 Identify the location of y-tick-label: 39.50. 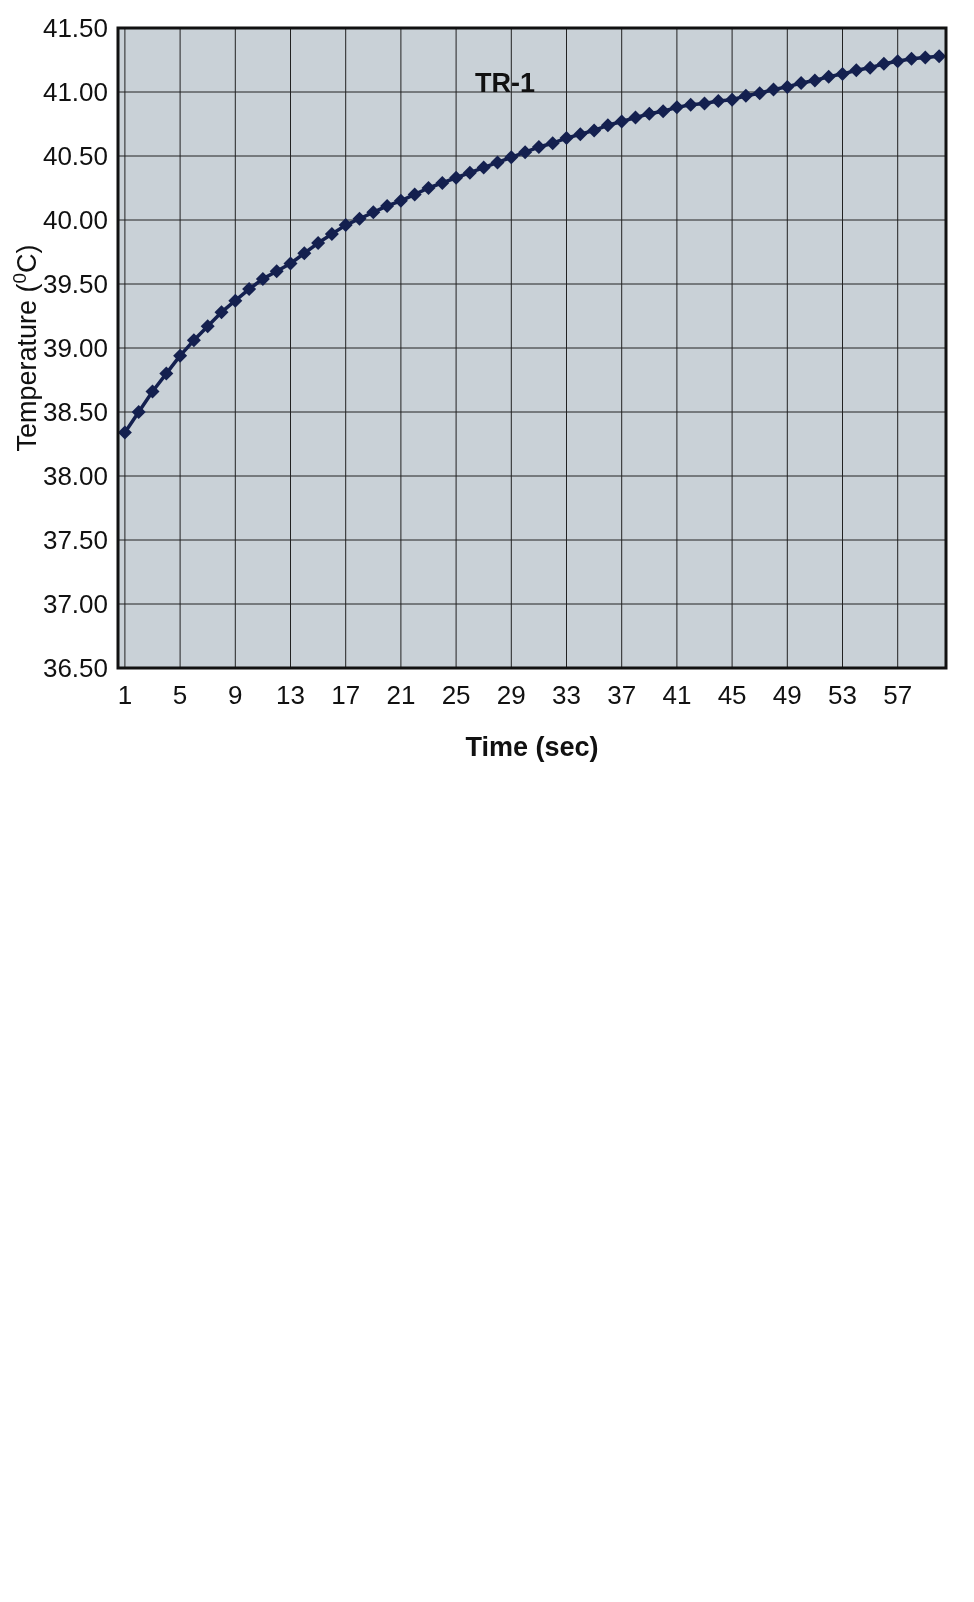
(75, 284).